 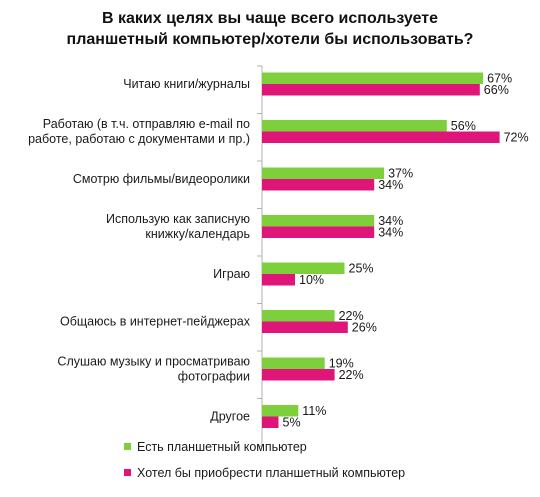 What do you see at coordinates (146, 124) in the screenshot?
I see `category-label: Работаю (в т.ч. отправляю e-mail по` at bounding box center [146, 124].